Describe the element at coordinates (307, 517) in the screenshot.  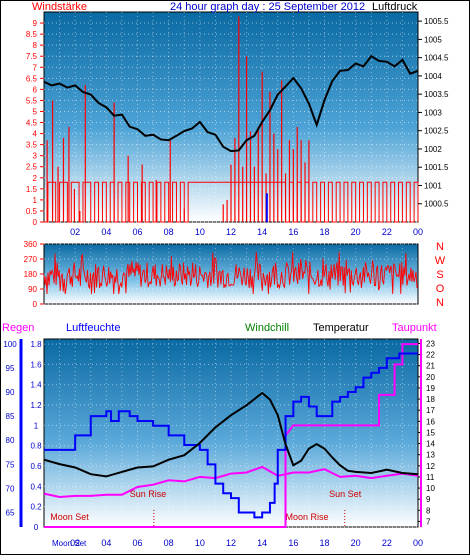
I see `moon-rise-label: Moon Rise` at that location.